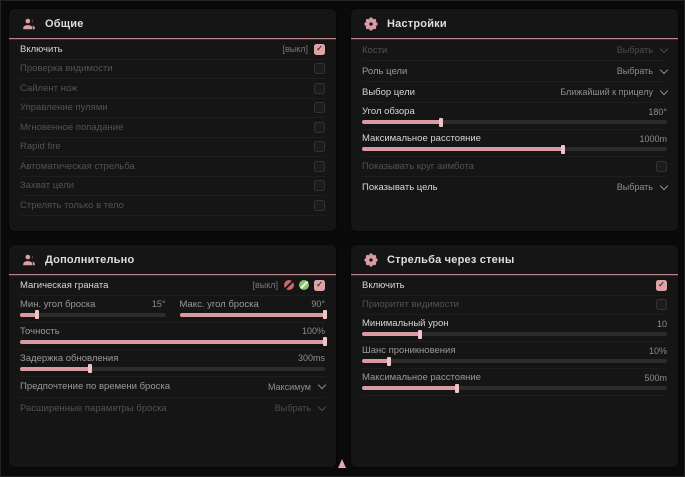 This screenshot has height=477, width=685. What do you see at coordinates (514, 361) in the screenshot?
I see `penetration-chance-slider` at bounding box center [514, 361].